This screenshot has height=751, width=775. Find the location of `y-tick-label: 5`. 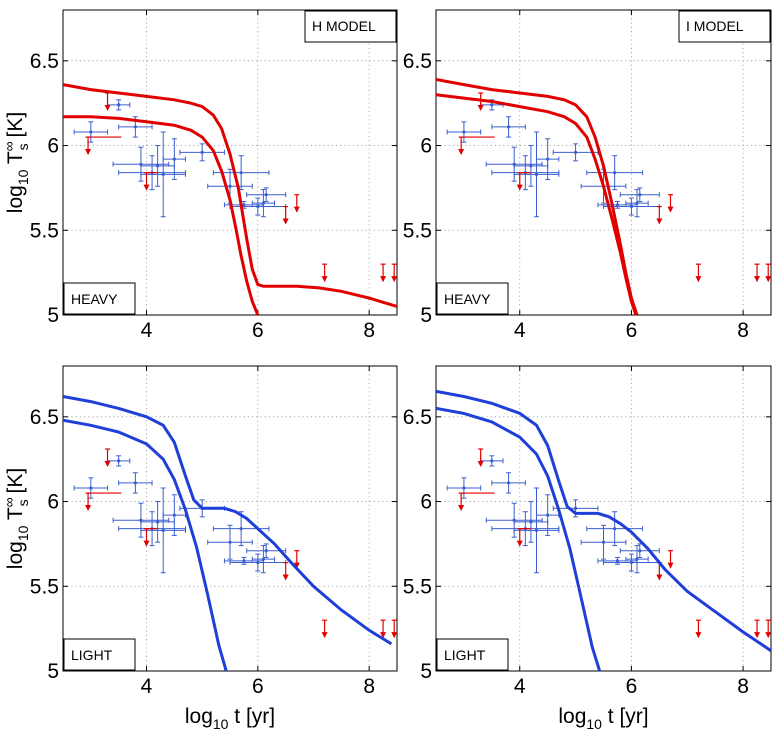

y-tick-label: 5 is located at coordinates (426, 315).